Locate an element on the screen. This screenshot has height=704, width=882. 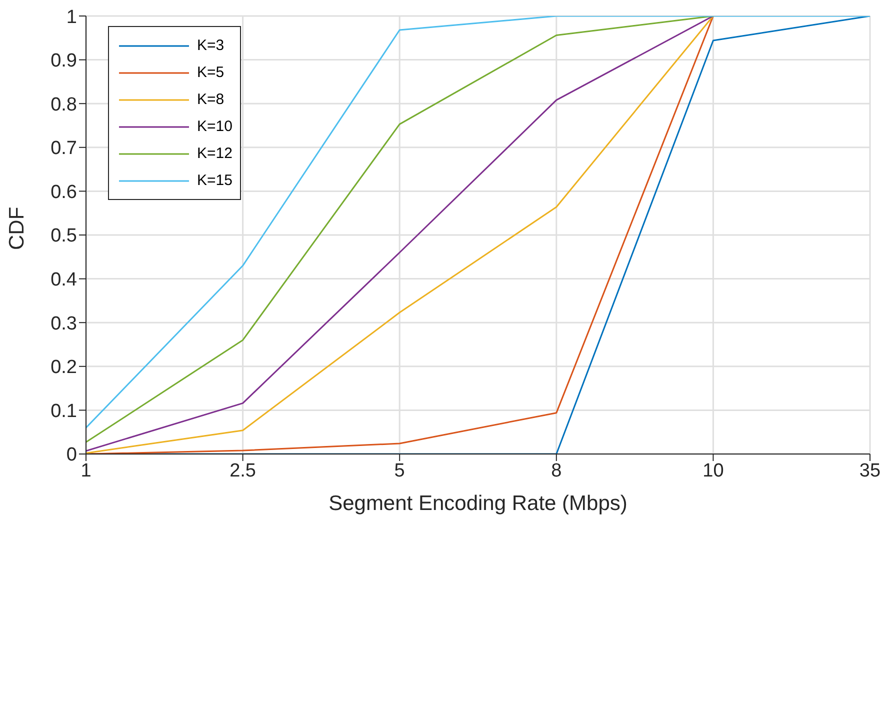
y-axis-title: CDF is located at coordinates (16, 228).